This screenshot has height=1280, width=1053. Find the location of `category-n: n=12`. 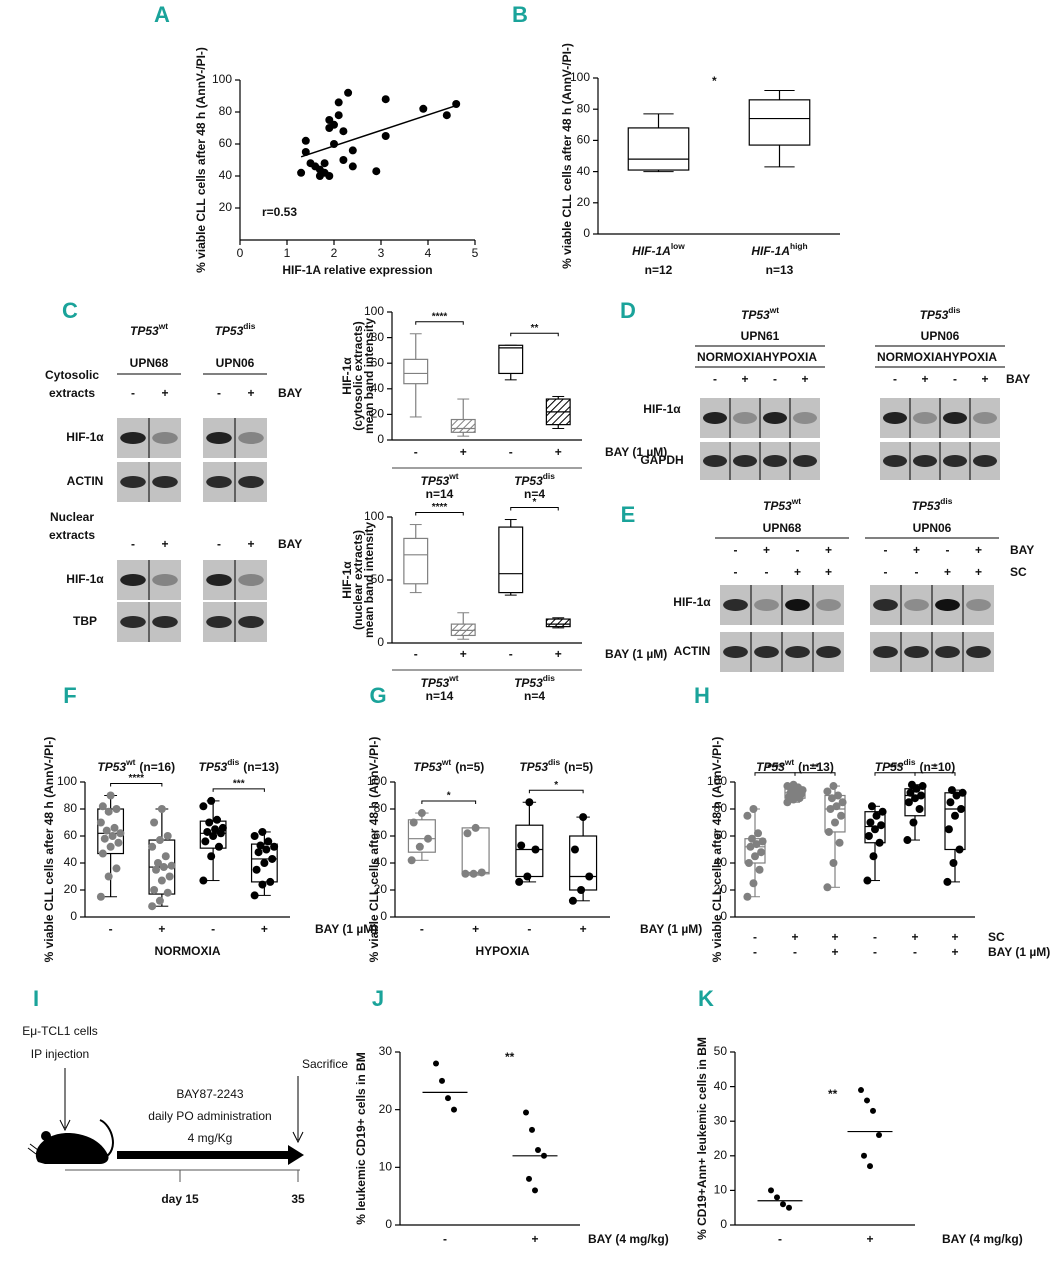

category-n: n=12 is located at coordinates (659, 270).